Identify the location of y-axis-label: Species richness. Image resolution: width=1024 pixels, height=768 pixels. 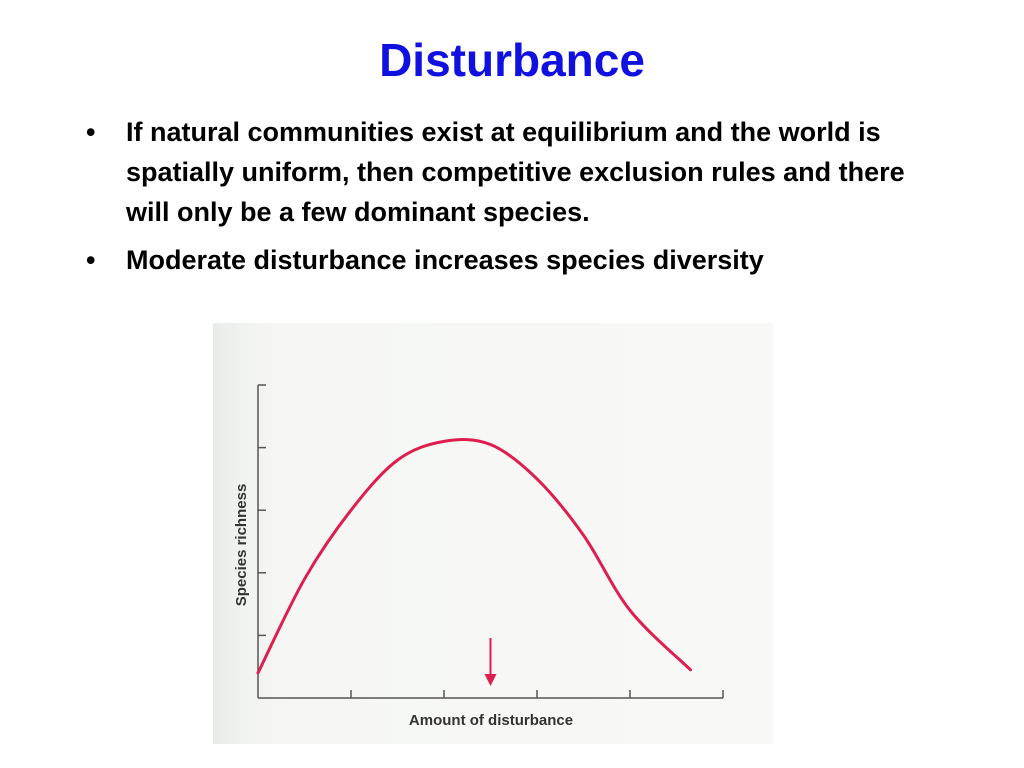
(241, 545).